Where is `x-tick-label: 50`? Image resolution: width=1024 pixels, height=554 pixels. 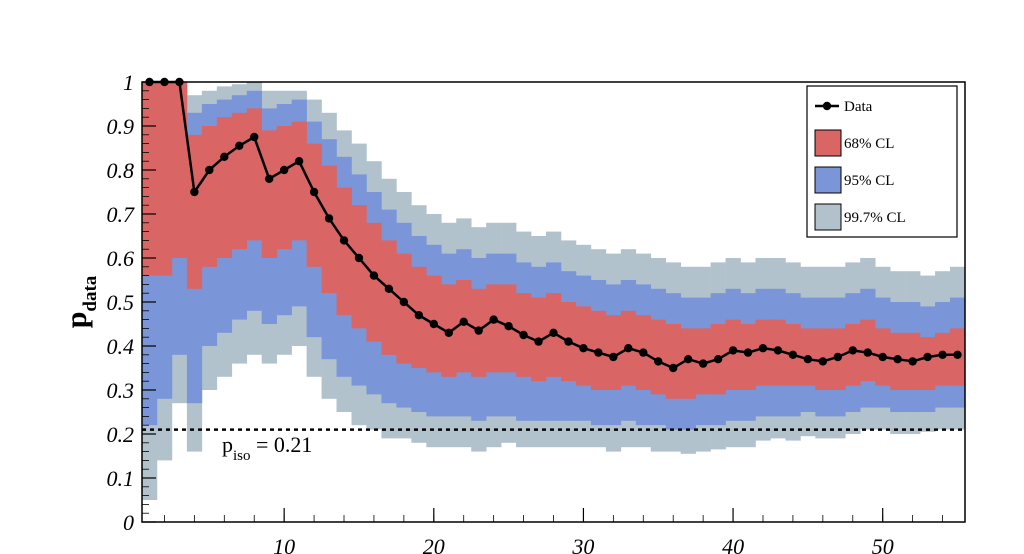
x-tick-label: 50 is located at coordinates (883, 544).